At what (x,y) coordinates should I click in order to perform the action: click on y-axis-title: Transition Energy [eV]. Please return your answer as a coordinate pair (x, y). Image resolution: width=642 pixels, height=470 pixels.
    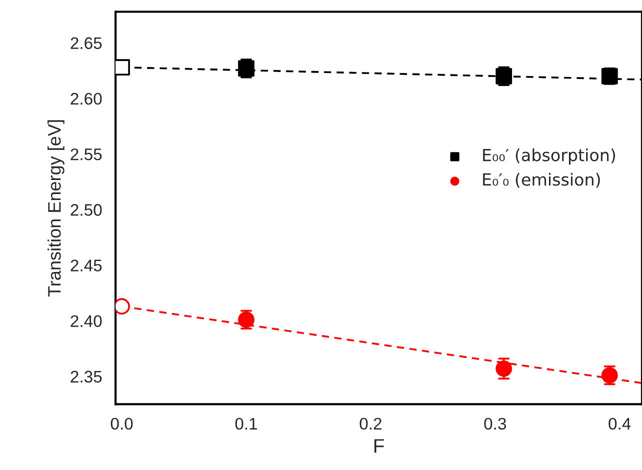
    Looking at the image, I should click on (56, 208).